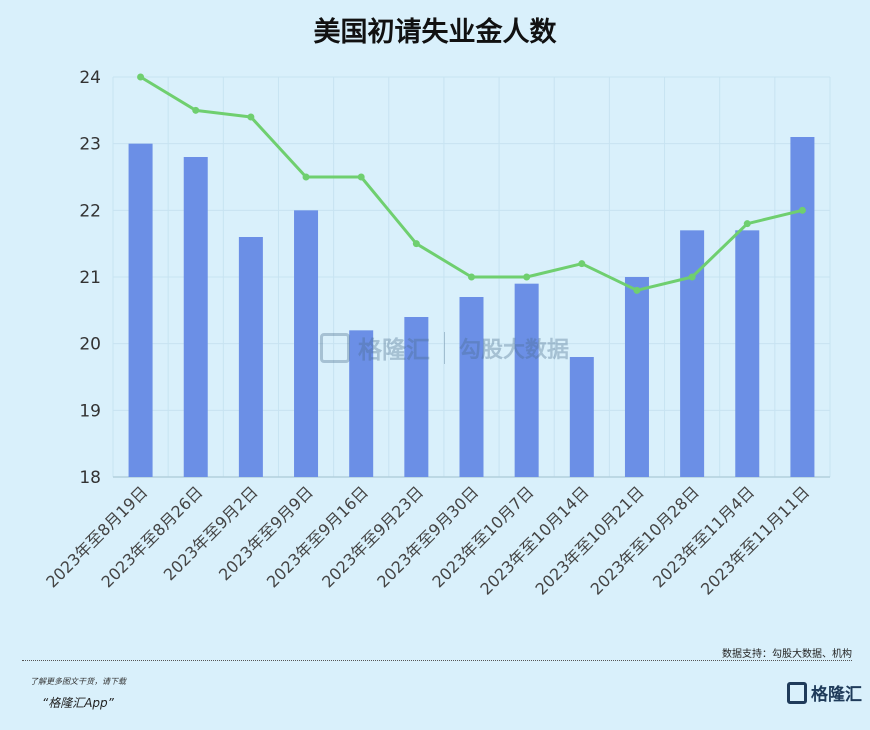 This screenshot has height=730, width=870. What do you see at coordinates (317, 536) in the screenshot?
I see `x-tick-label: 2023年至9月16日` at bounding box center [317, 536].